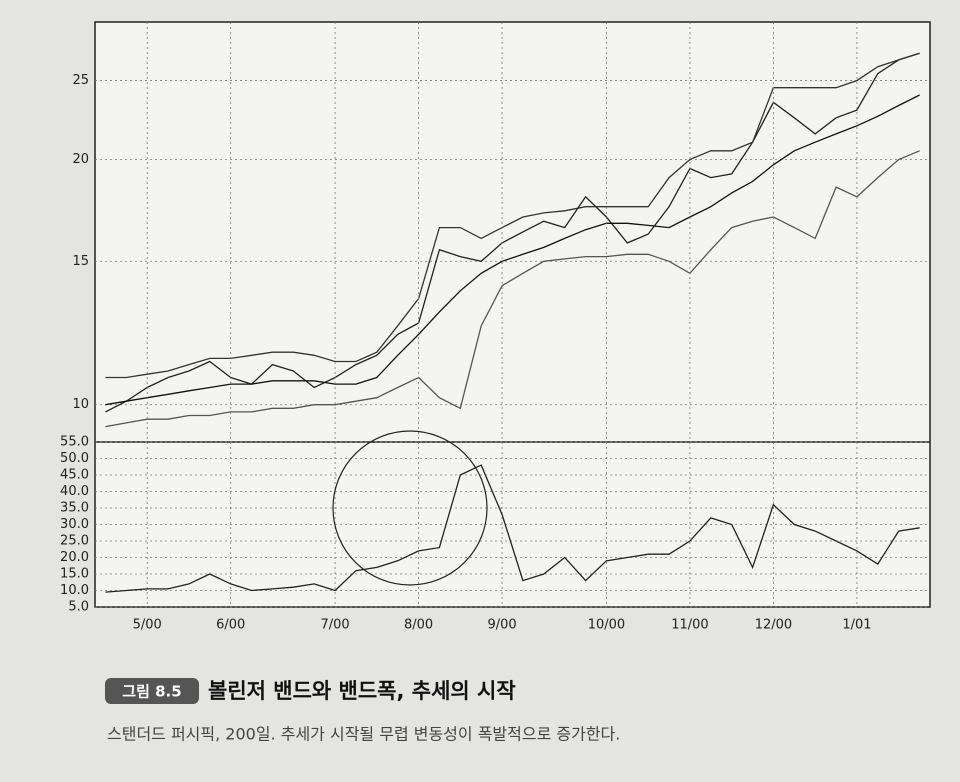  Describe the element at coordinates (74, 458) in the screenshot. I see `y-tick-label: 50.0` at that location.